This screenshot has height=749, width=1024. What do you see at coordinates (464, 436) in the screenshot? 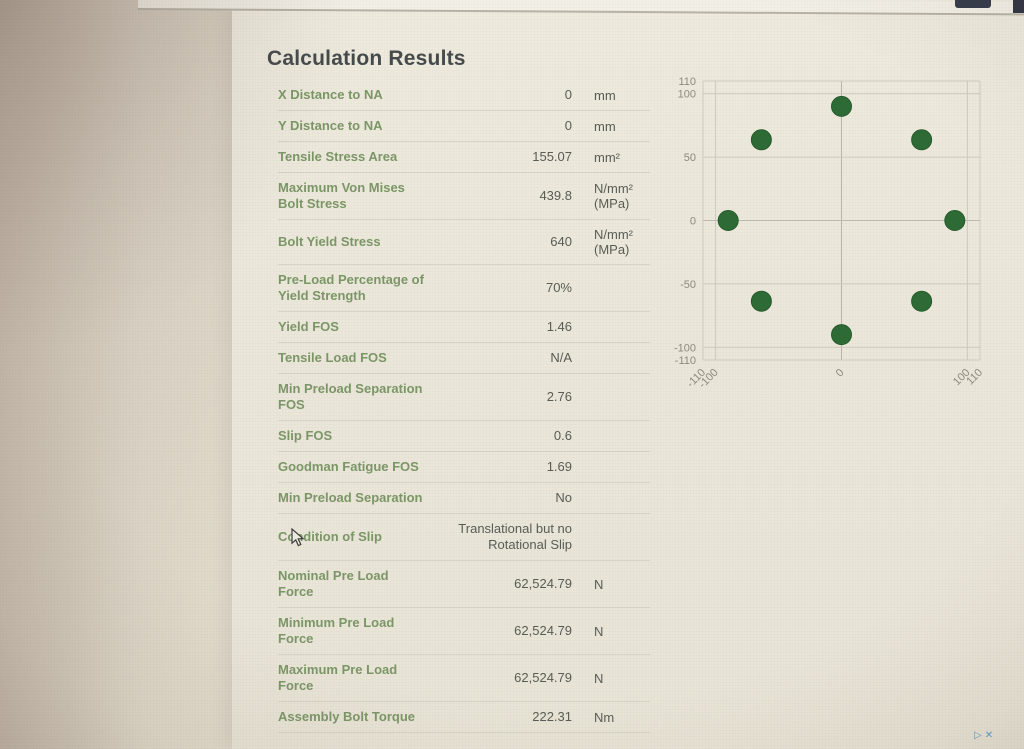
I see `table-row: Slip FOS 0.6` at bounding box center [464, 436].